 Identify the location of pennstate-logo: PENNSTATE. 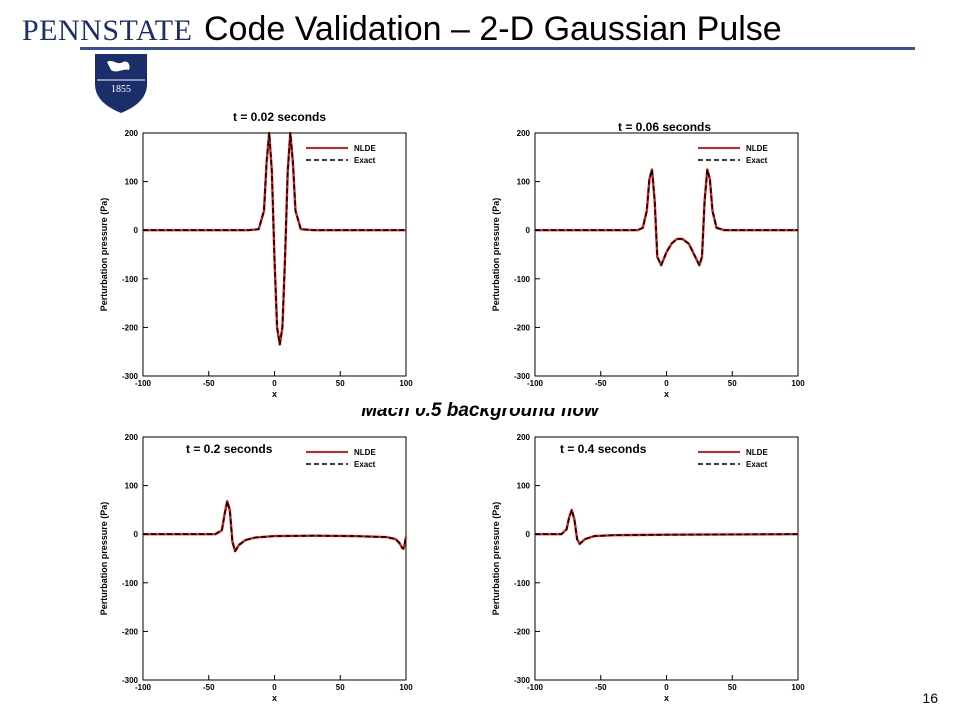
(107, 31).